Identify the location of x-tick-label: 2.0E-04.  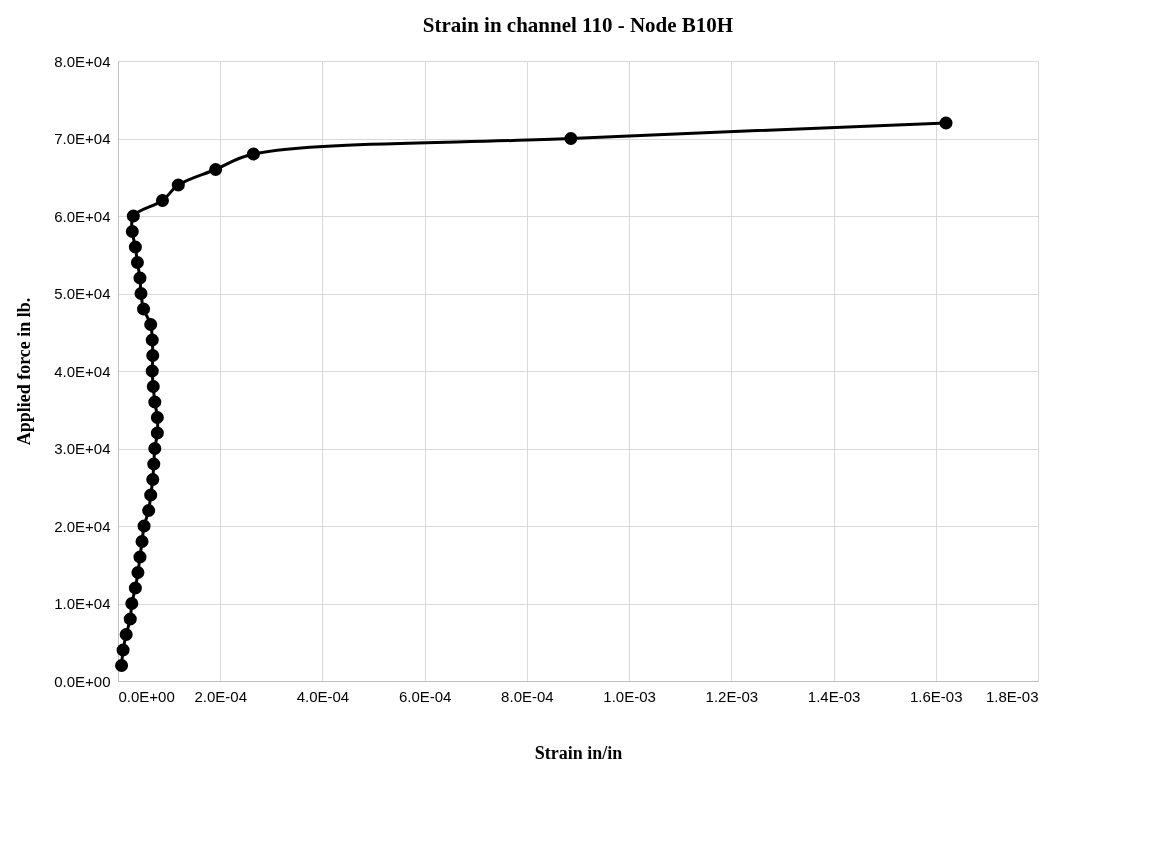
(220, 696).